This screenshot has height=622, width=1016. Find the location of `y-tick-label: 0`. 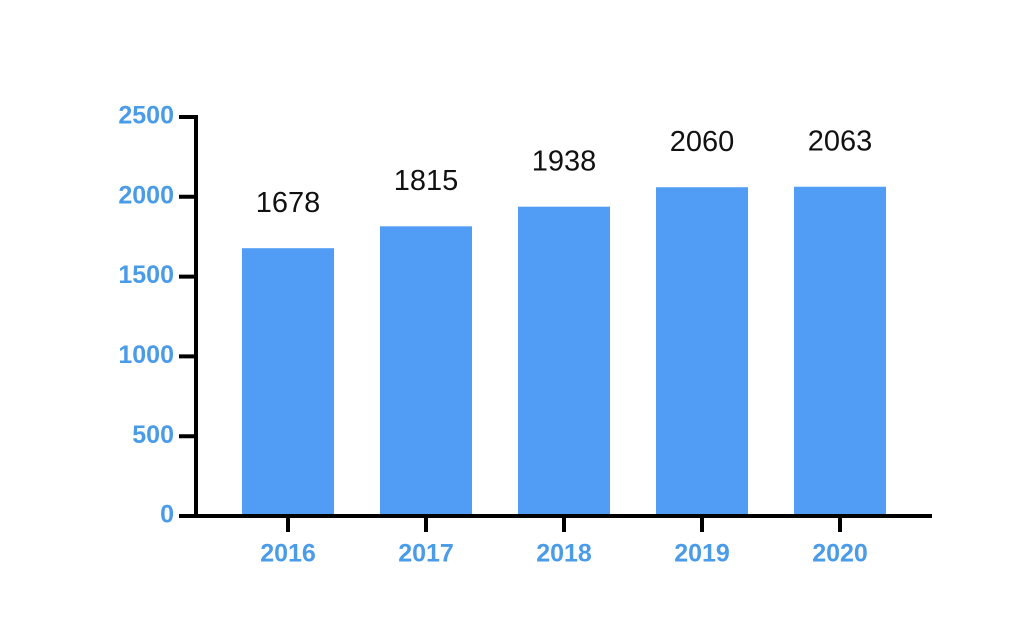

y-tick-label: 0 is located at coordinates (167, 515).